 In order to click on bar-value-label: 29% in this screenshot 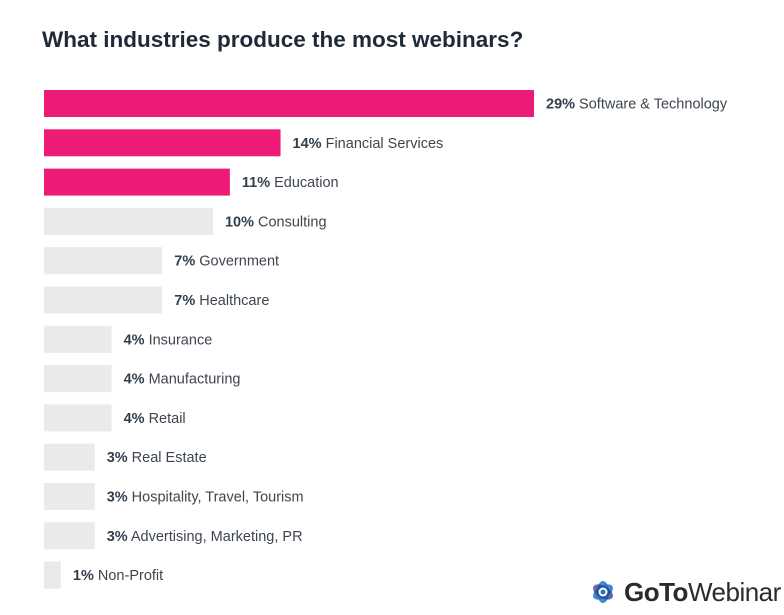, I will do `click(560, 105)`.